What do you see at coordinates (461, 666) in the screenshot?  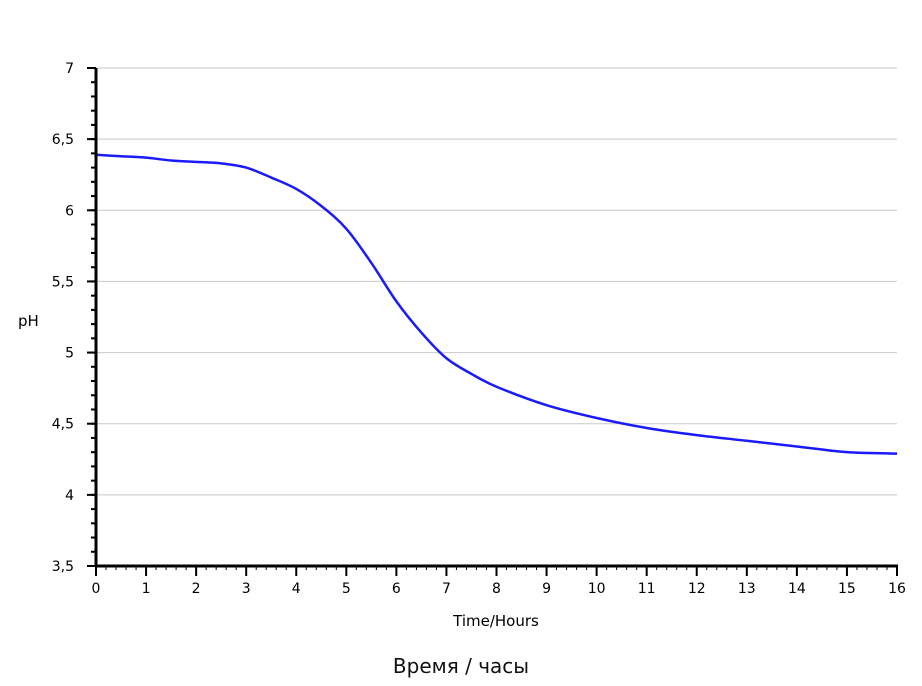 I see `caption: Время / часы` at bounding box center [461, 666].